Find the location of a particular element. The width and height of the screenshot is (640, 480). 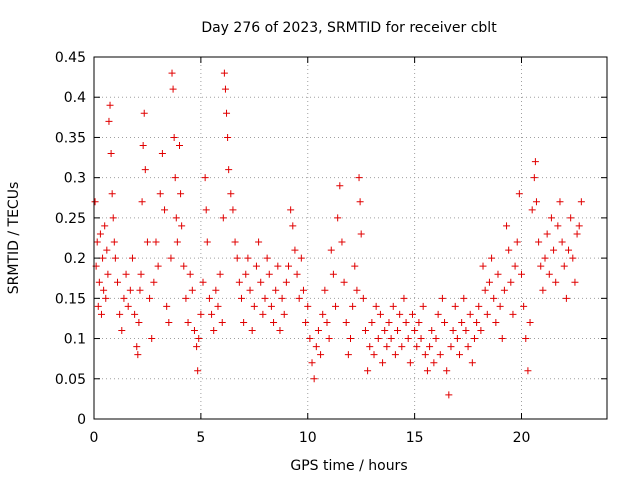

y-tick-label: 0.15 is located at coordinates (70, 299).